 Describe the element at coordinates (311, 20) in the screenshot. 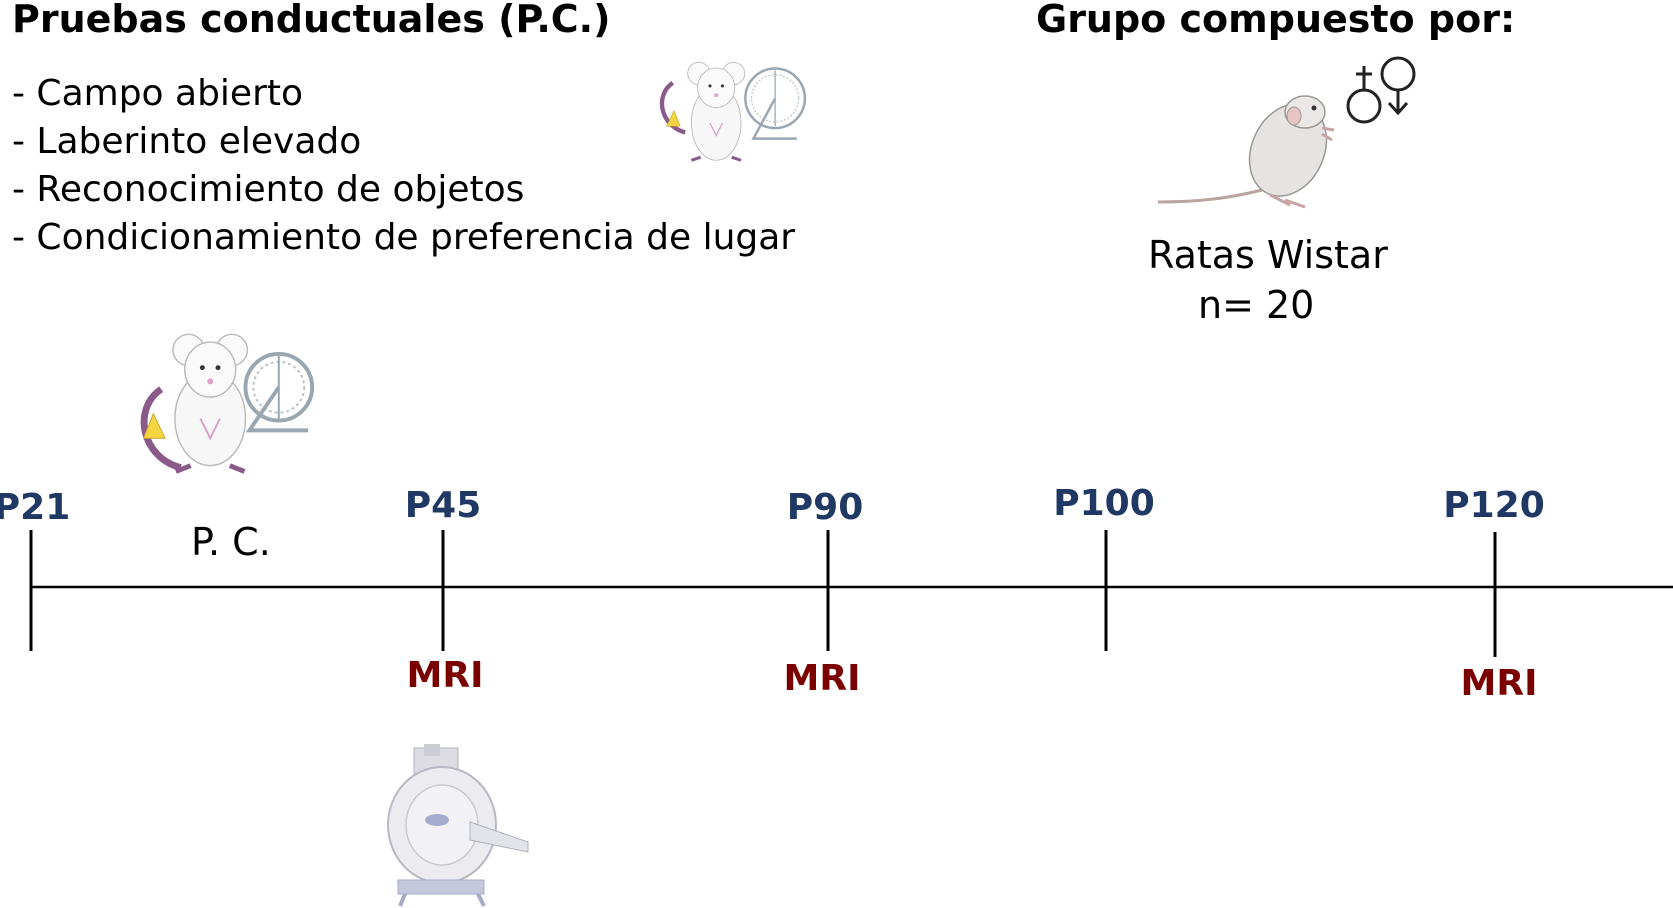

I see `behavior-title: Pruebas conductuales (P.C.)` at that location.